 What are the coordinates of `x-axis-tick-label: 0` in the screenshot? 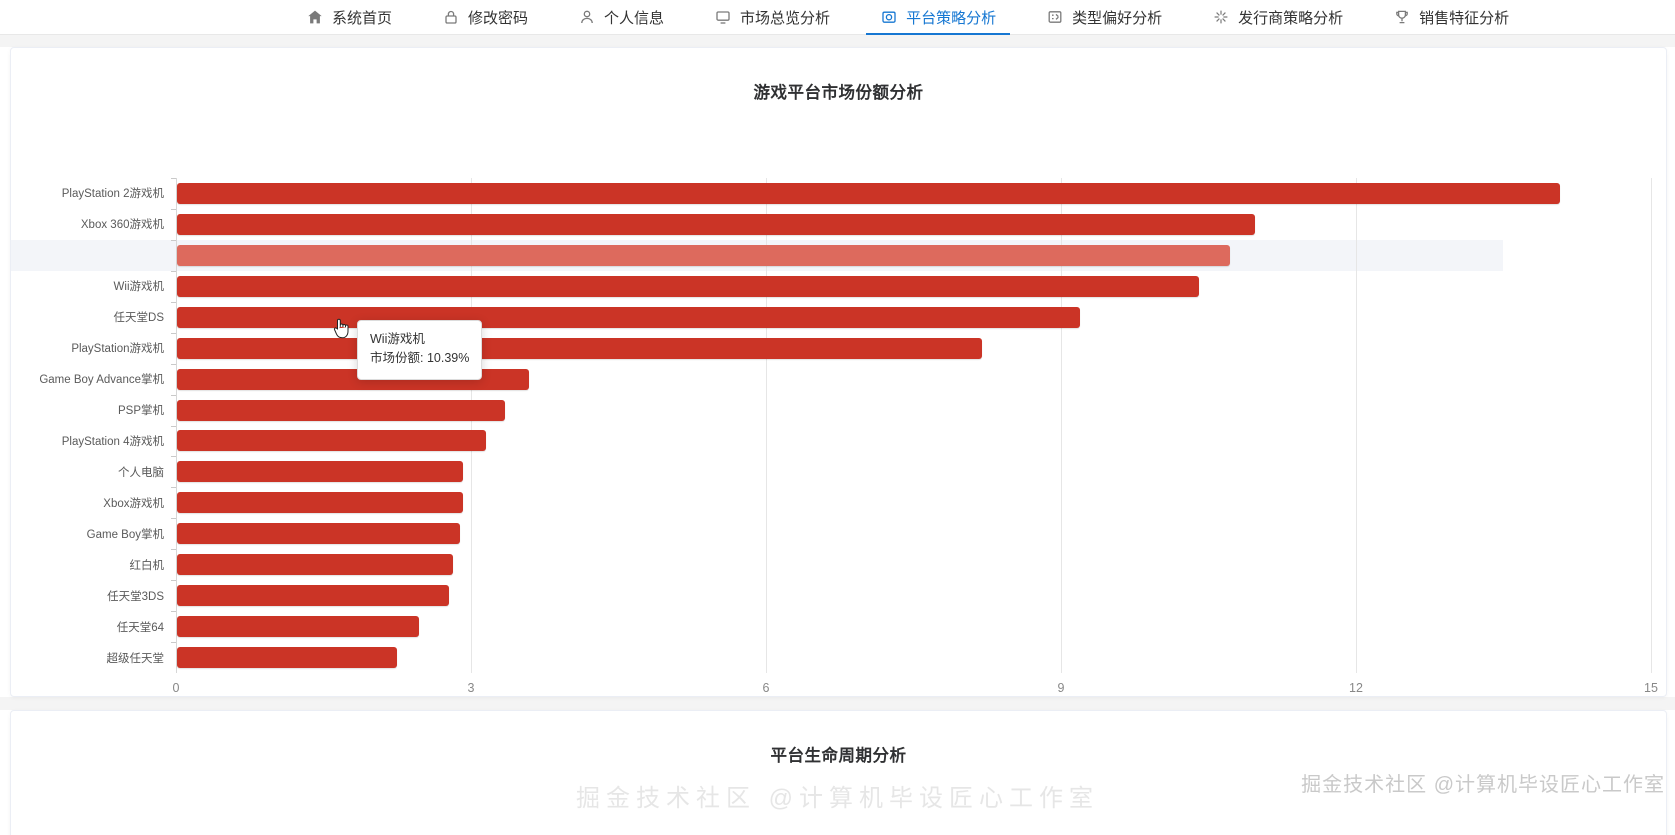 It's located at (176, 688).